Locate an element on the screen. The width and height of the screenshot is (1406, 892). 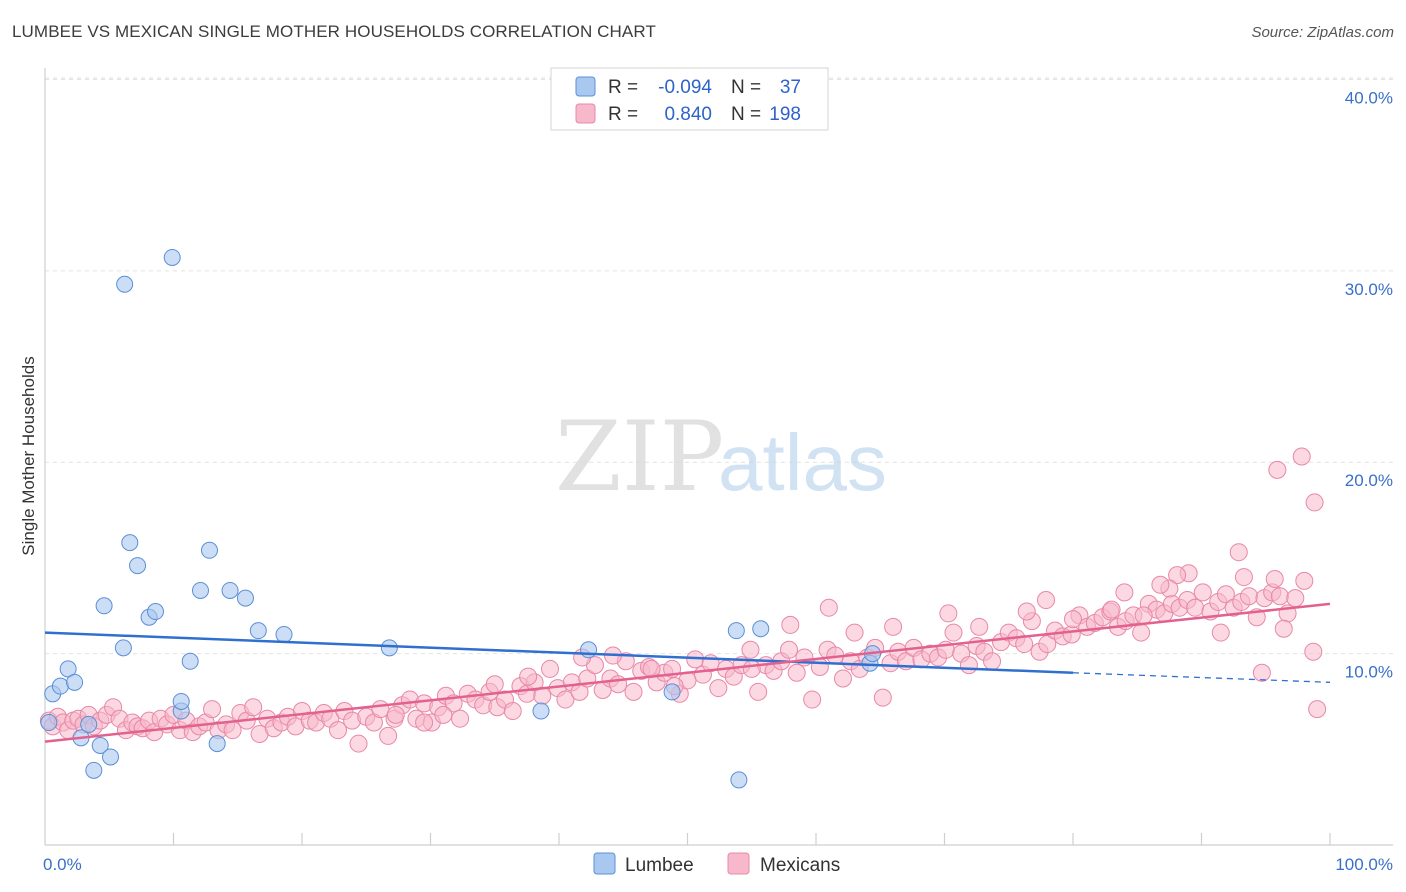
legend-lumbee-n-value: 37 is located at coordinates (790, 87).